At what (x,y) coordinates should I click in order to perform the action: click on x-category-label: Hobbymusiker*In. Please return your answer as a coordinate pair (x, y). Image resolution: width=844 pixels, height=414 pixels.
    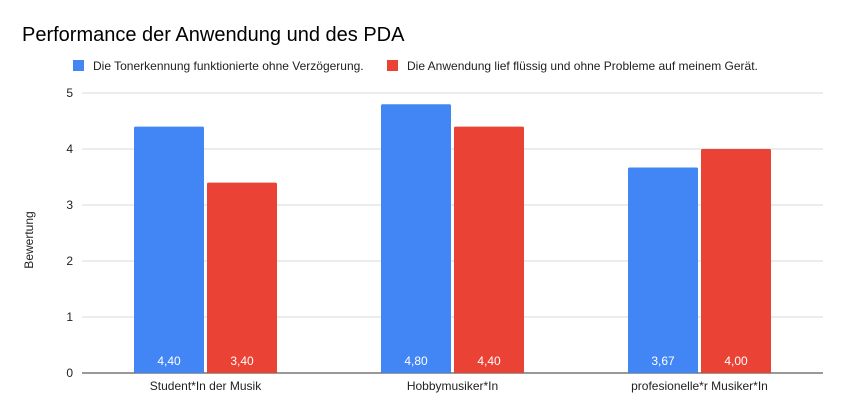
    Looking at the image, I should click on (452, 386).